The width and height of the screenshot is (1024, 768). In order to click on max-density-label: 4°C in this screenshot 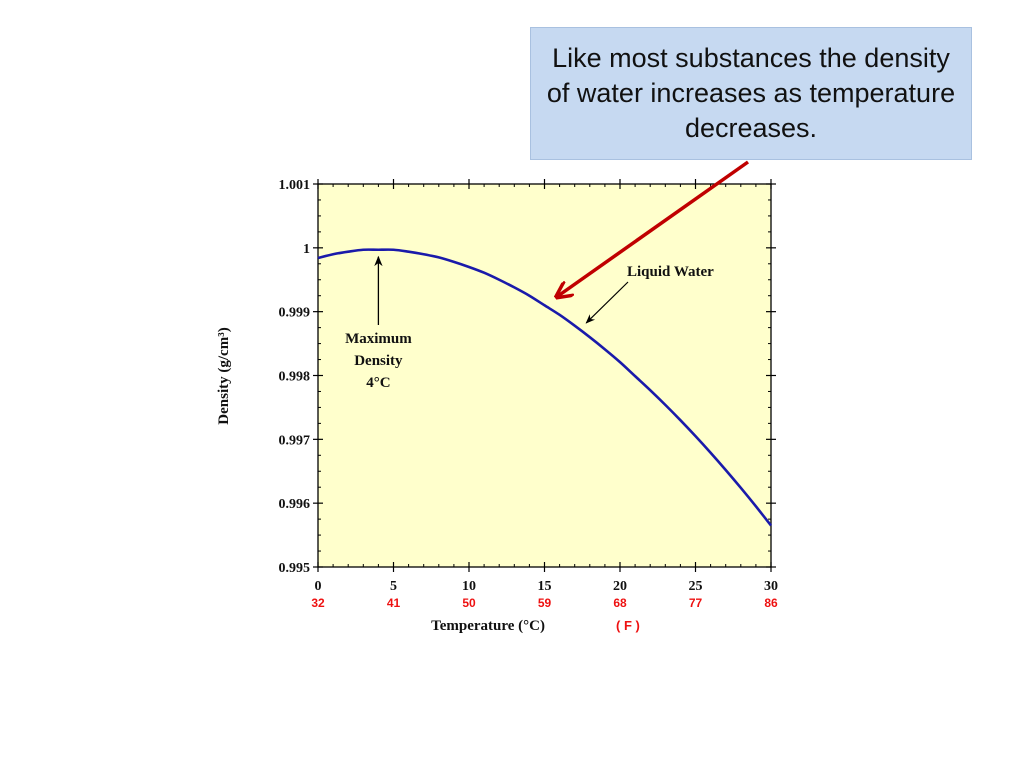, I will do `click(378, 383)`.